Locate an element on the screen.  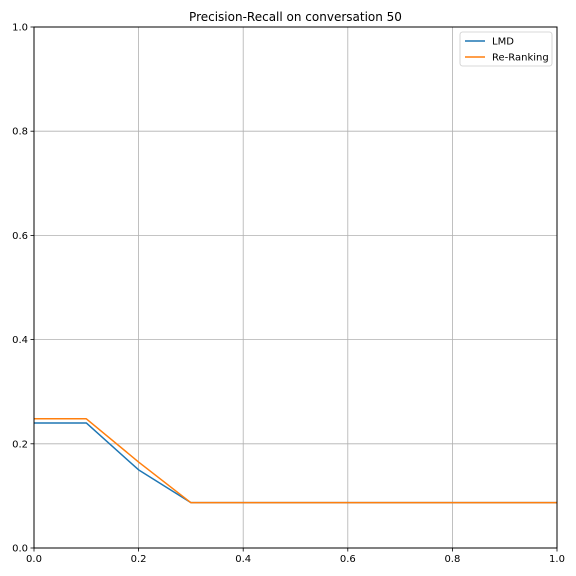
y-tick-label: 0.8 is located at coordinates (20, 132).